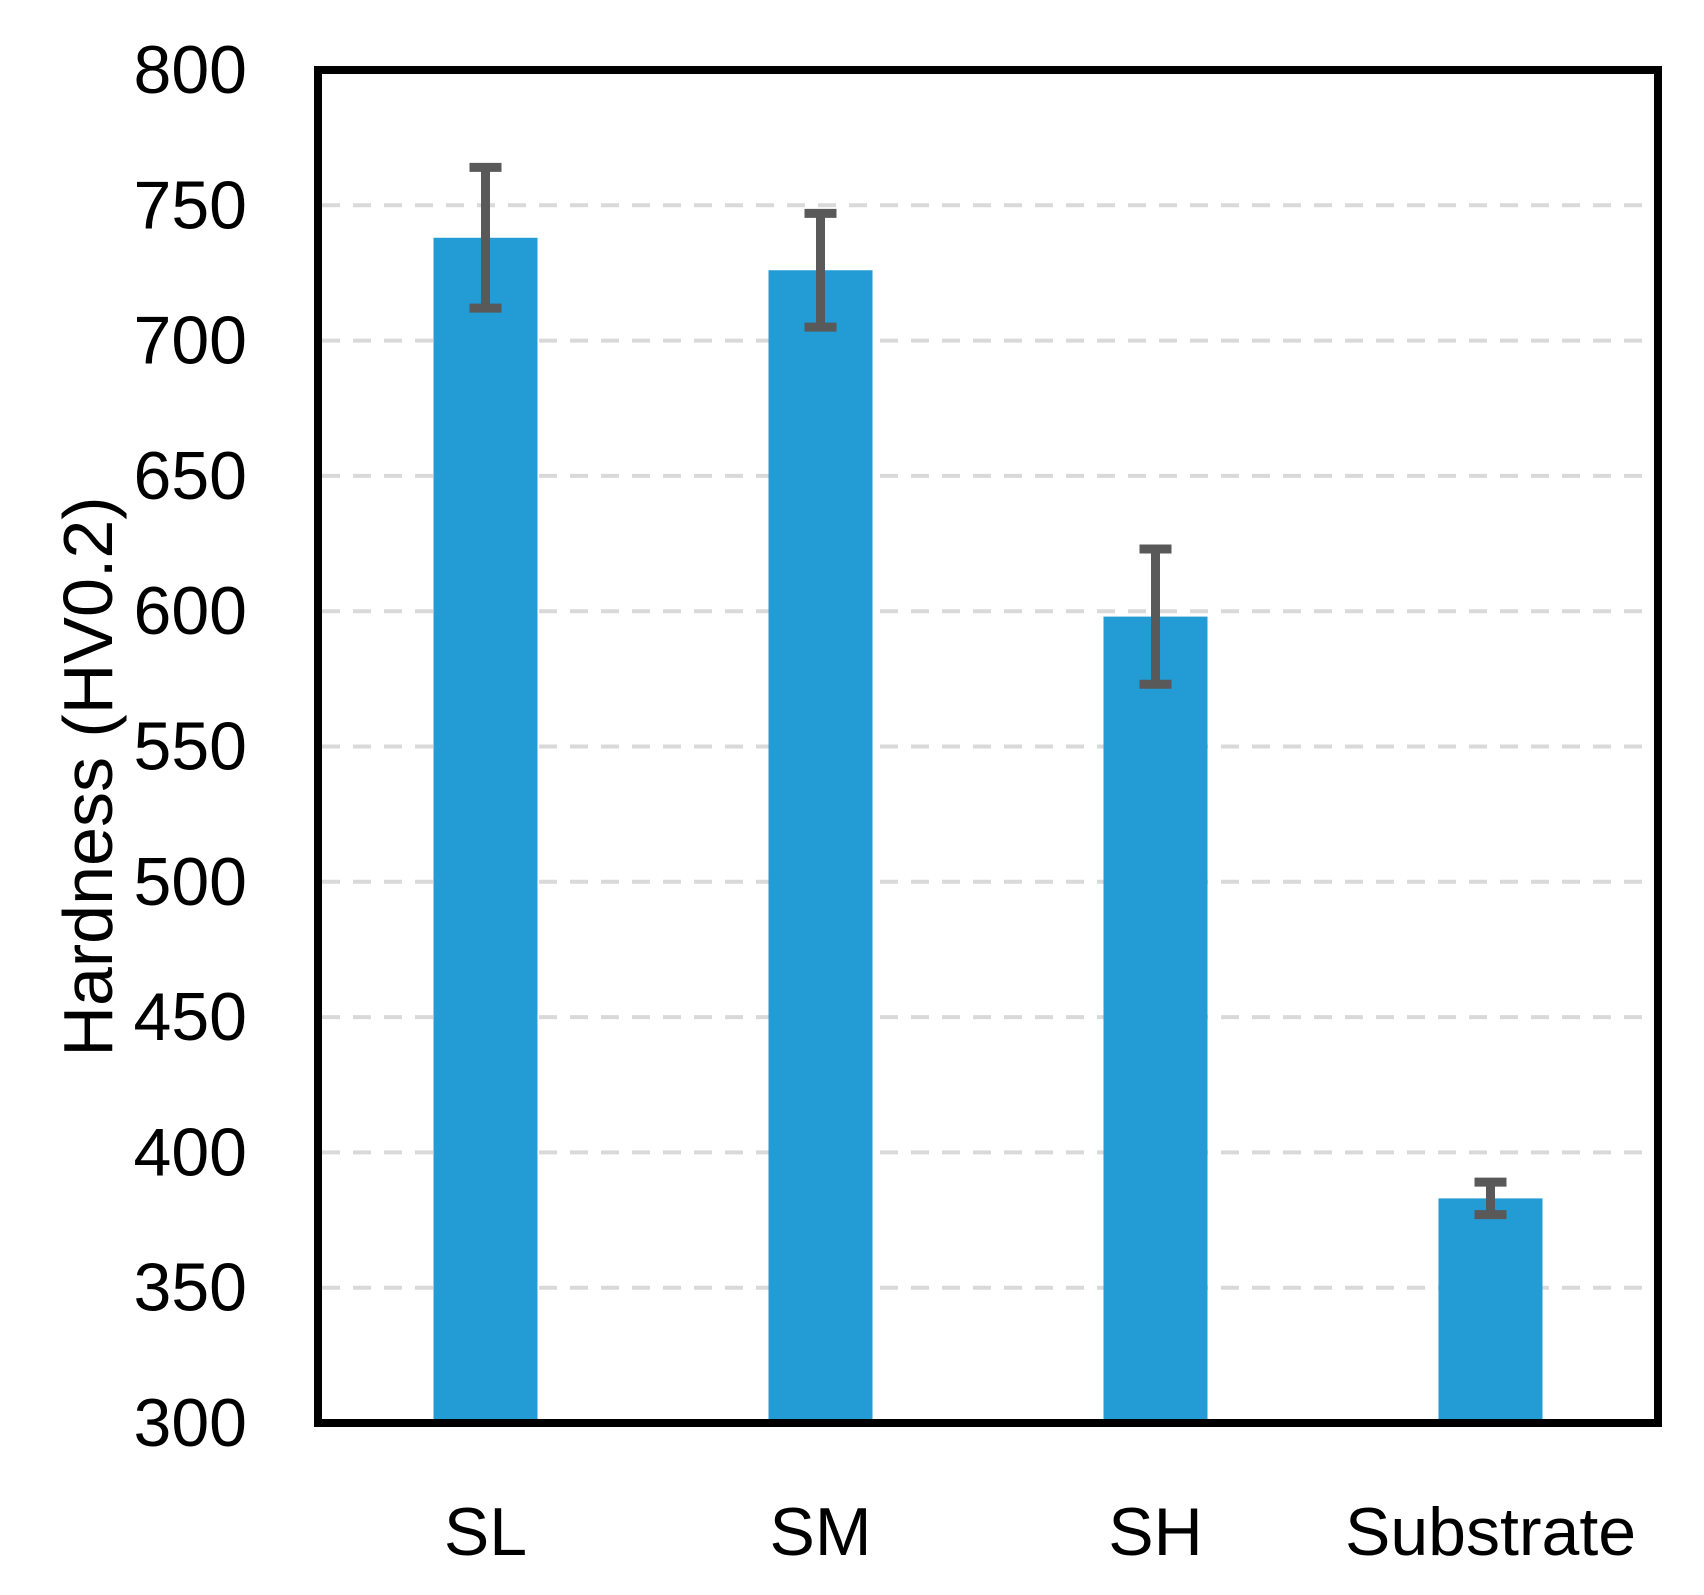  Describe the element at coordinates (190, 747) in the screenshot. I see `y-tick-label-550: 550` at that location.